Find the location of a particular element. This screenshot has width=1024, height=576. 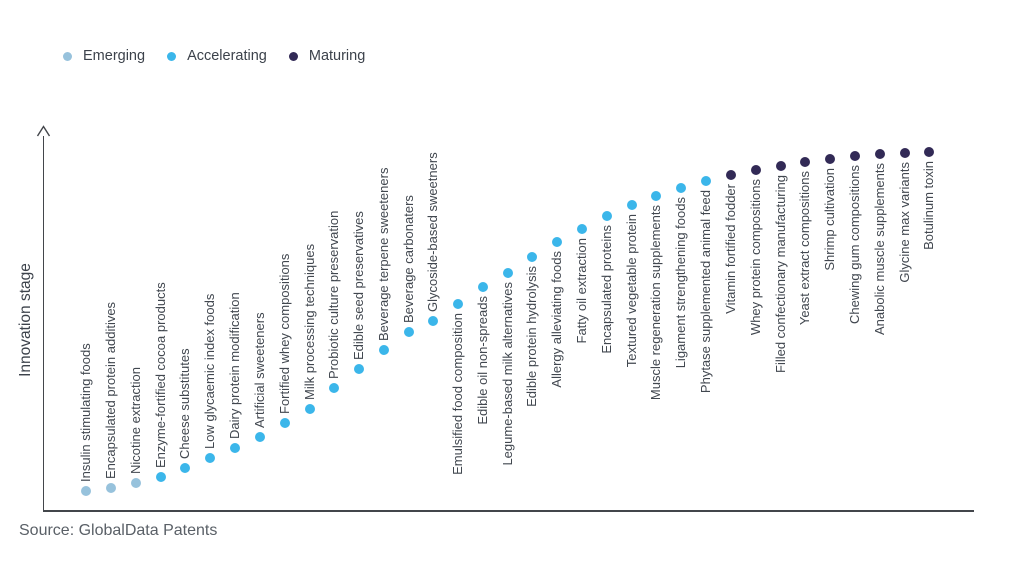

source-credit: Source: GlobalData Patents is located at coordinates (118, 530).